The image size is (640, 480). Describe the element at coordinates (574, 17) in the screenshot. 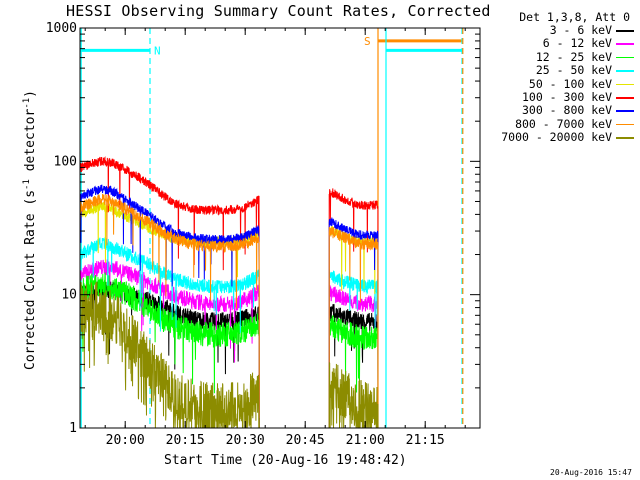

I see `legend-title: Det 1,3,8, Att 0` at that location.